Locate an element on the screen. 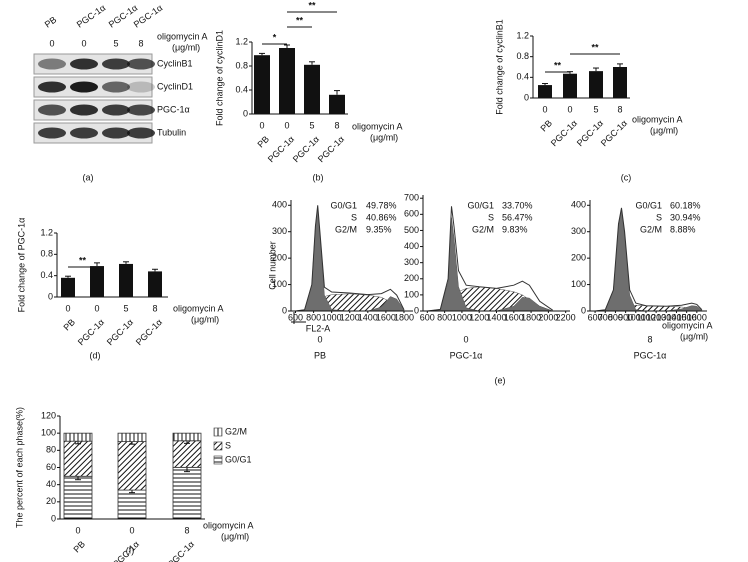 The image size is (748, 562). x-tick-label: 1000 is located at coordinates (636, 317).